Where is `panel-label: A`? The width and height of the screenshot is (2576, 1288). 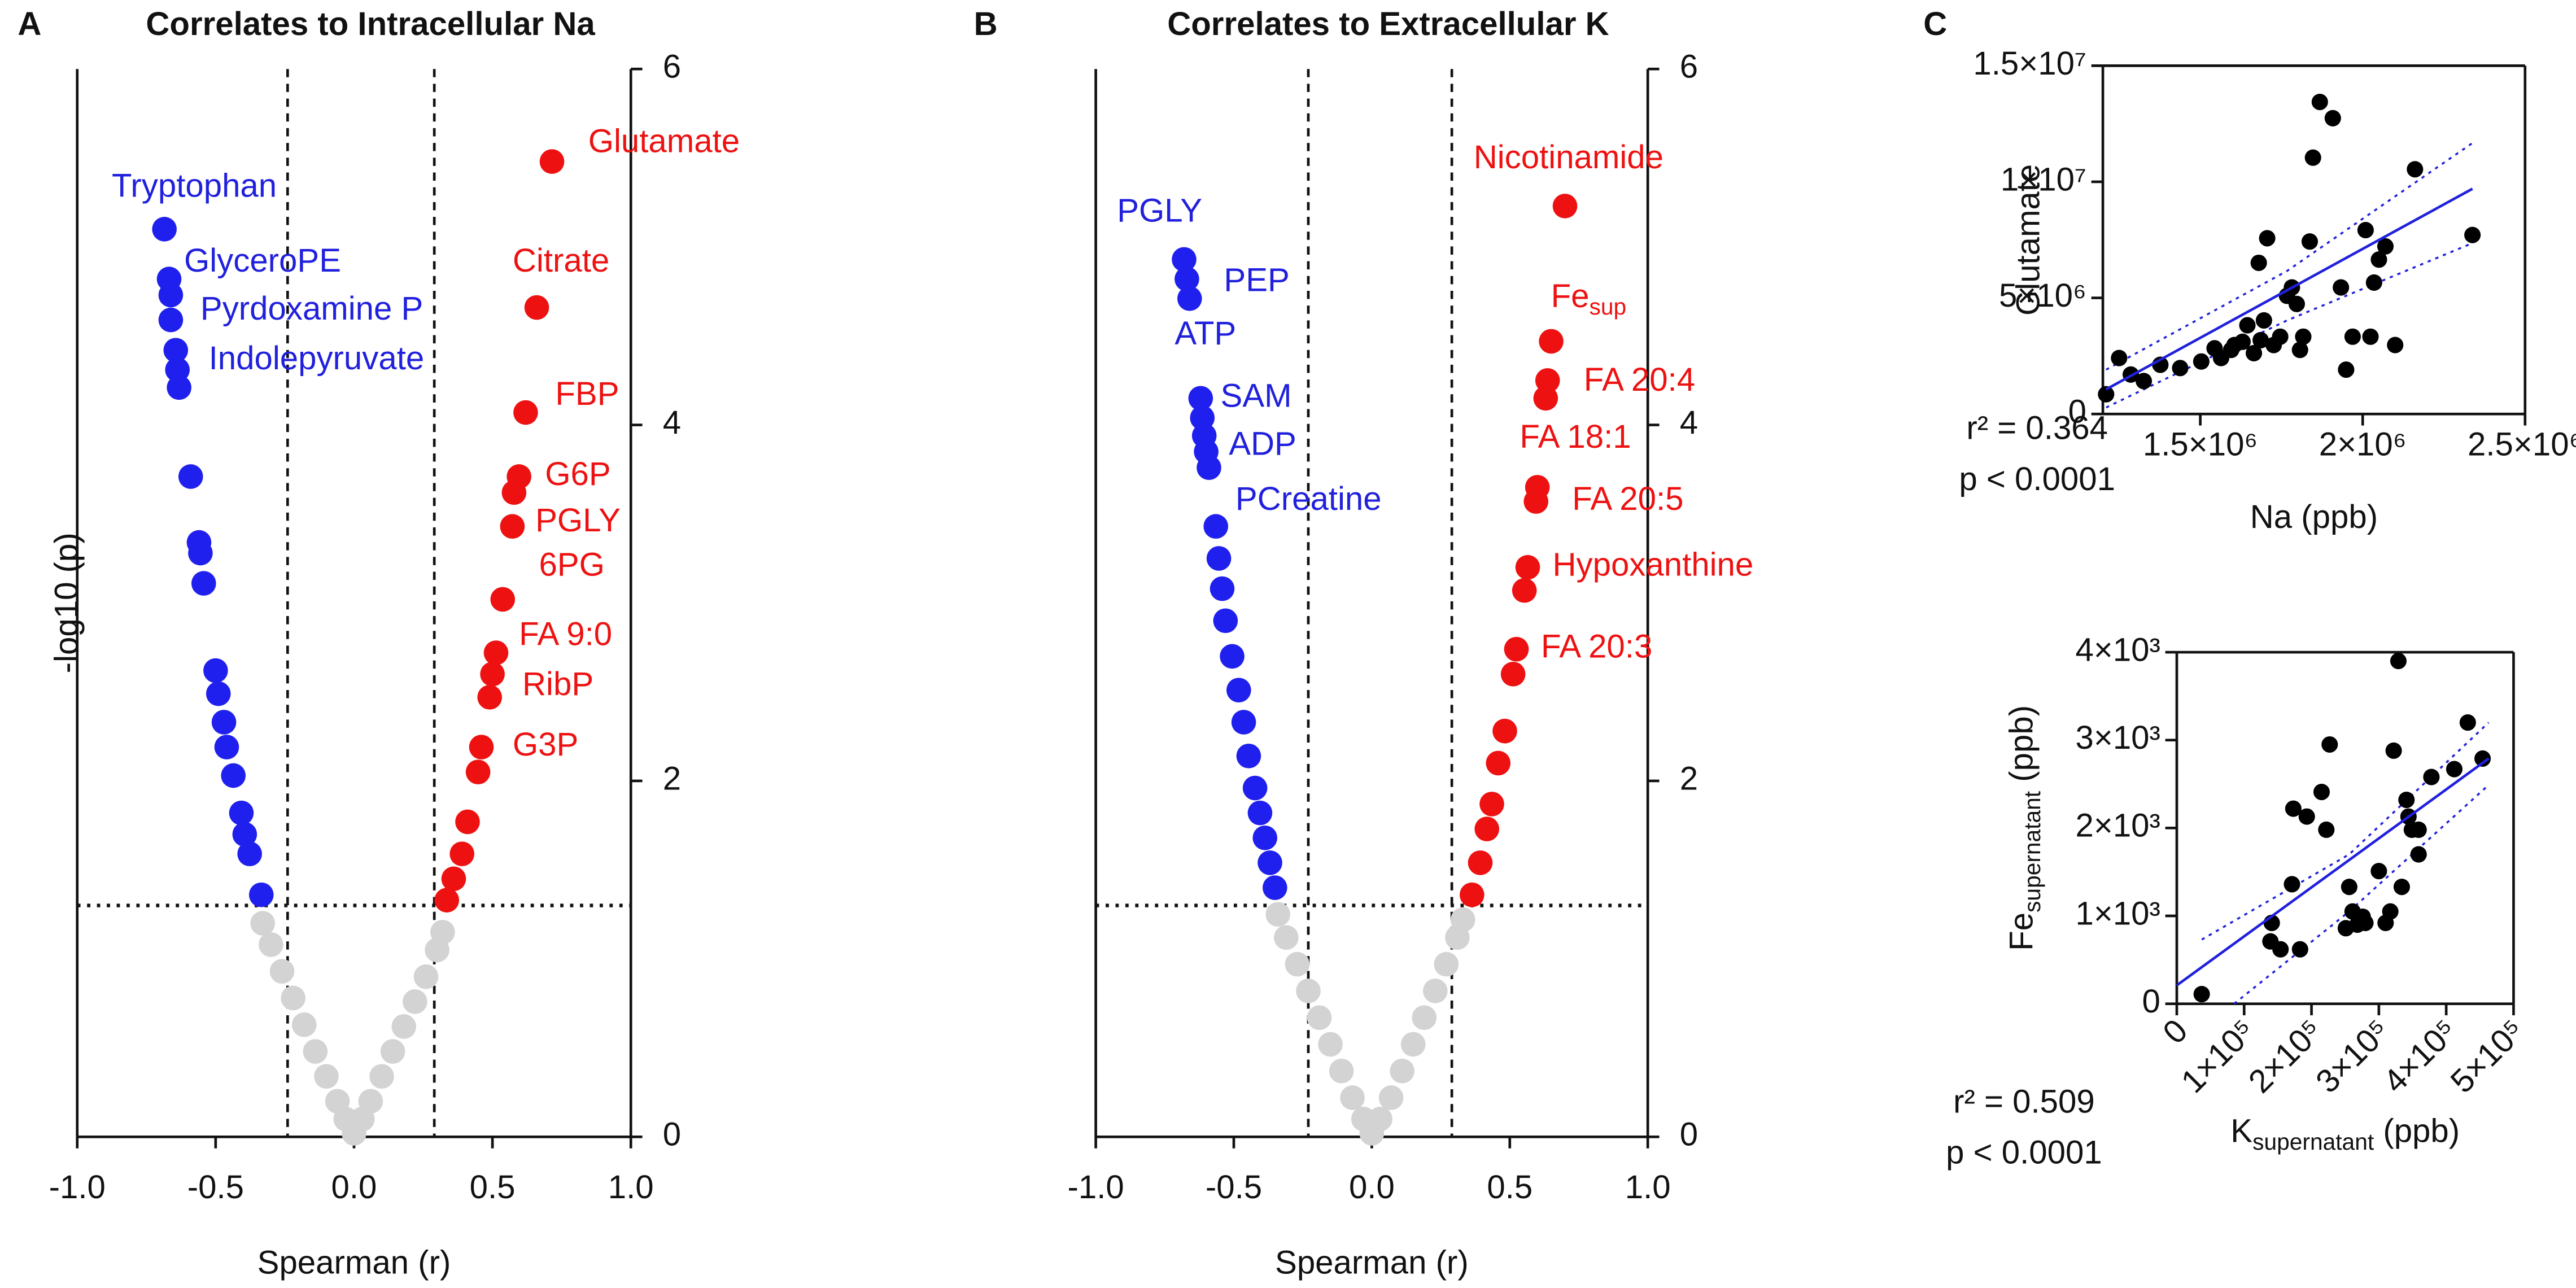
panel-label: A is located at coordinates (29, 24).